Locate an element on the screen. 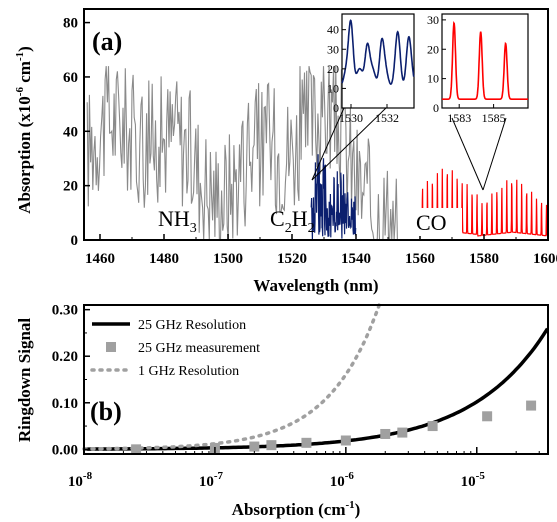 The image size is (557, 522). x-tick-label: 1500 is located at coordinates (228, 259).